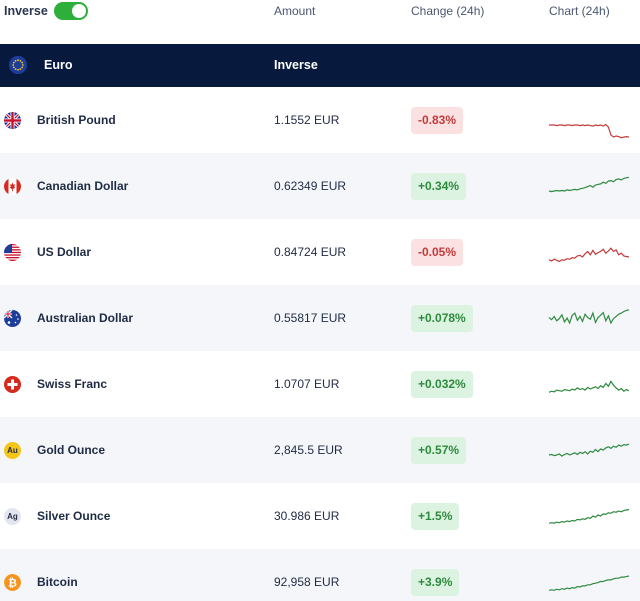 The height and width of the screenshot is (601, 640). I want to click on gold-ounce-icon: Au, so click(12, 450).